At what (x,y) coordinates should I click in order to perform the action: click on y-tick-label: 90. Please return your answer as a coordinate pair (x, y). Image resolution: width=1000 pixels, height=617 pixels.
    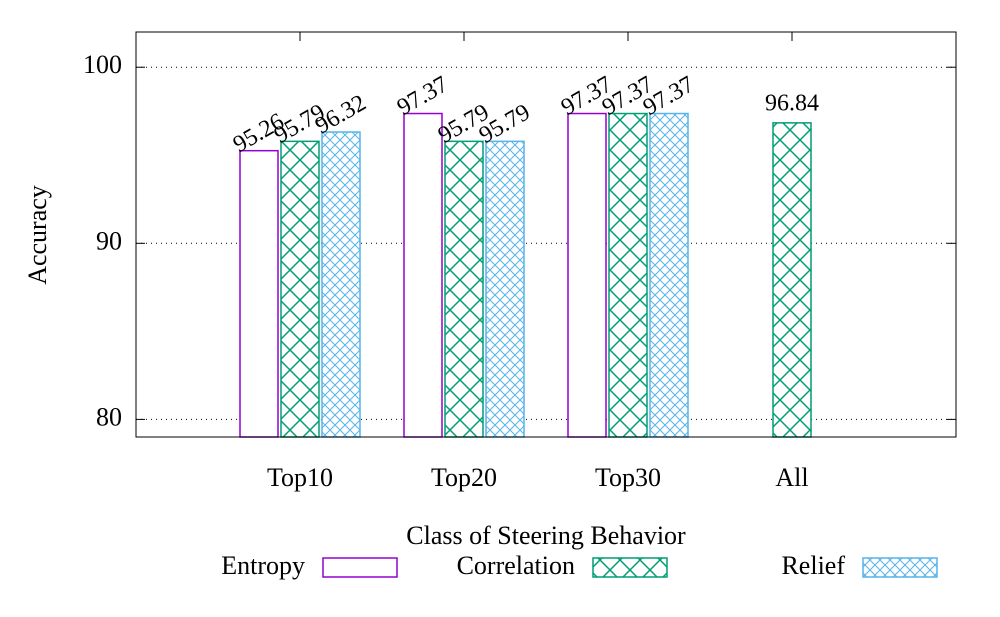
    Looking at the image, I should click on (109, 240).